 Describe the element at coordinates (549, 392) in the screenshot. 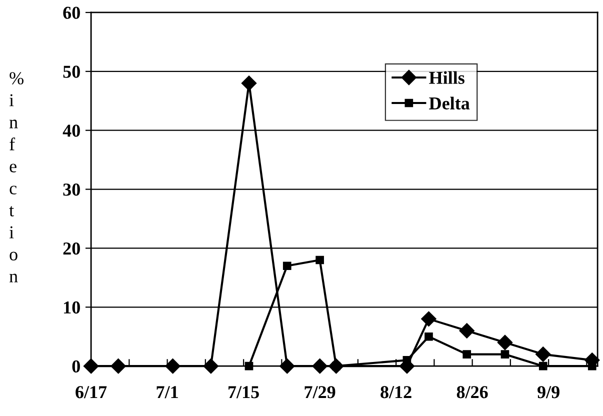

I see `x-tick-label: 9/9` at that location.